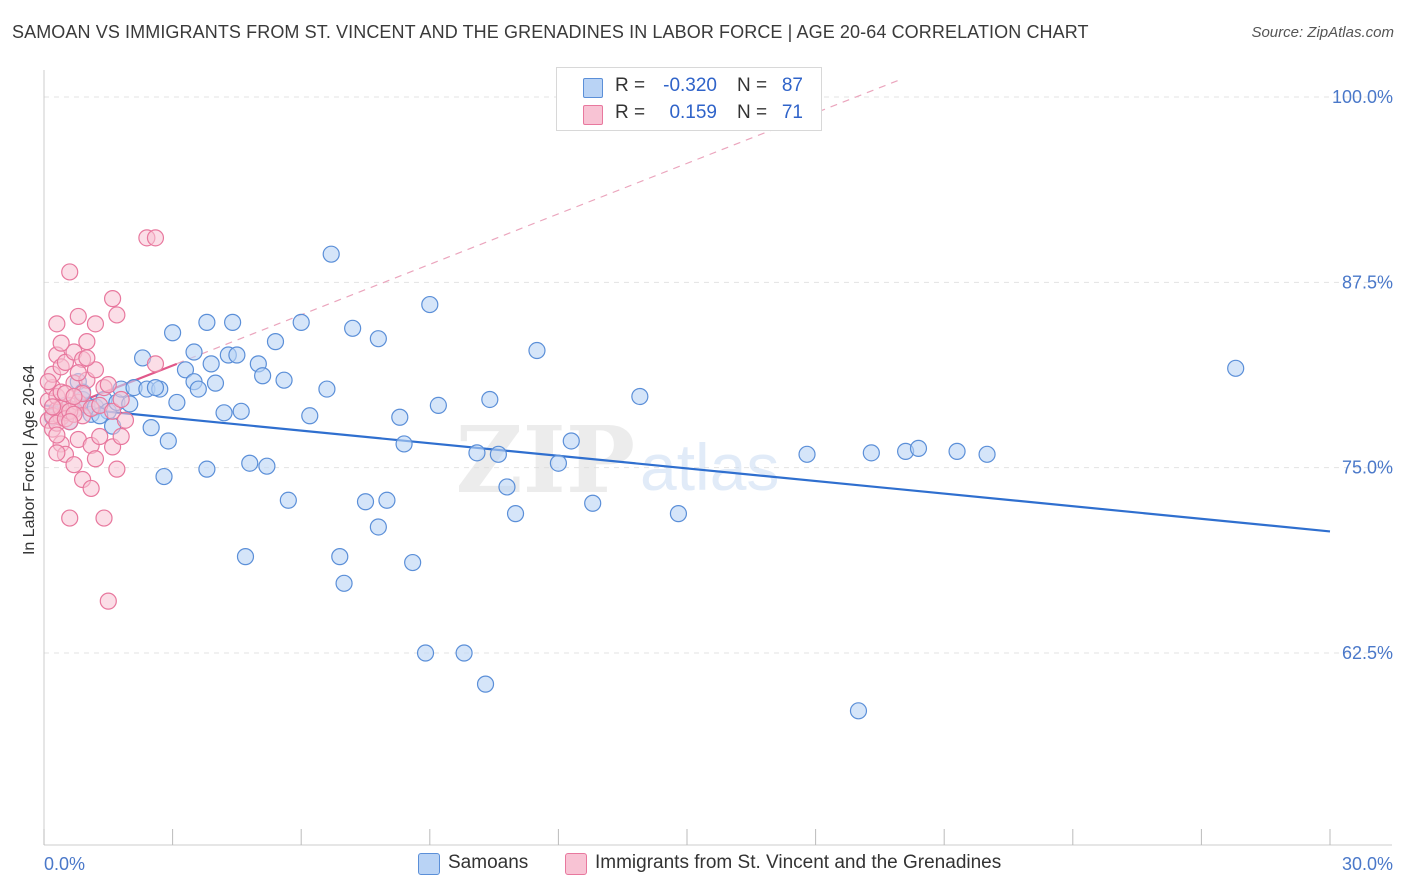 The image size is (1406, 892). Describe the element at coordinates (64, 864) in the screenshot. I see `x-tick-label: 0.0%` at that location.